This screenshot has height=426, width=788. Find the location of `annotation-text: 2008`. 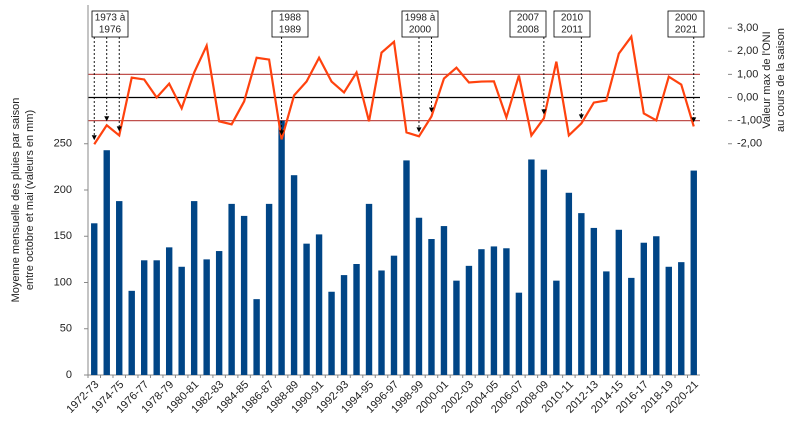

annotation-text: 2008 is located at coordinates (528, 30).